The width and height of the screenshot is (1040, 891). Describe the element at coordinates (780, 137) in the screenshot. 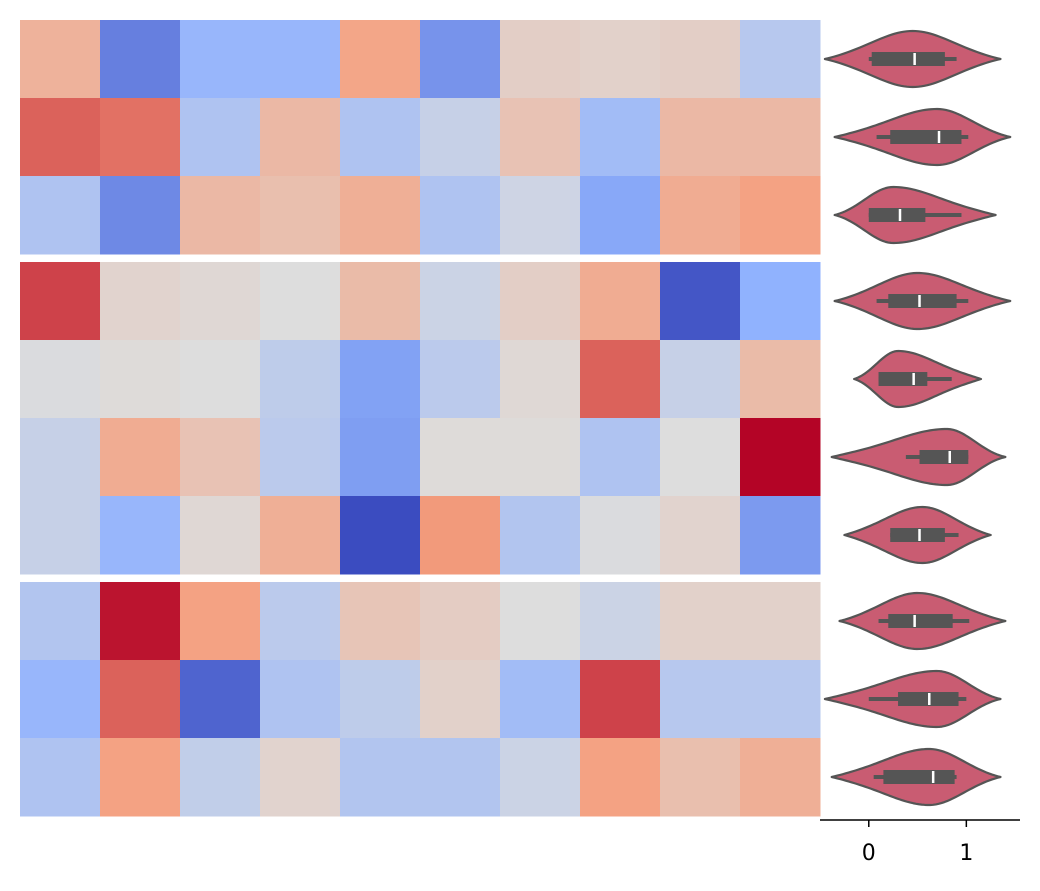

I see `heatmap-cell-r1-c9` at that location.